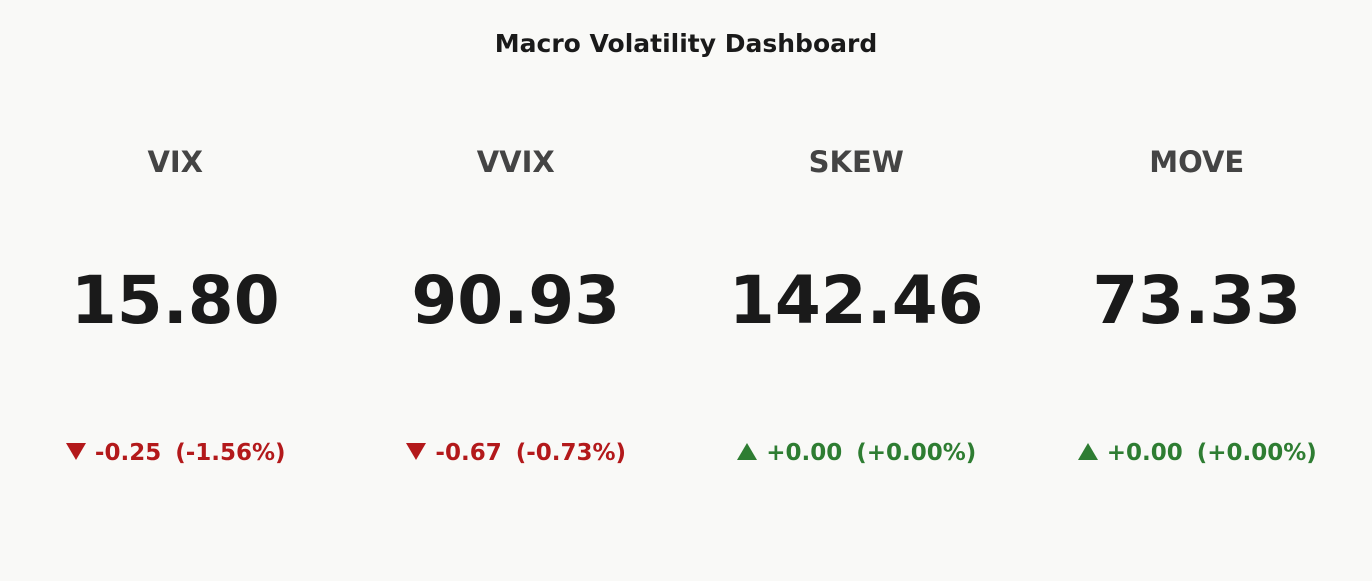 Image resolution: width=1372 pixels, height=581 pixels. Describe the element at coordinates (175, 300) in the screenshot. I see `indicator-value: 15.80` at that location.